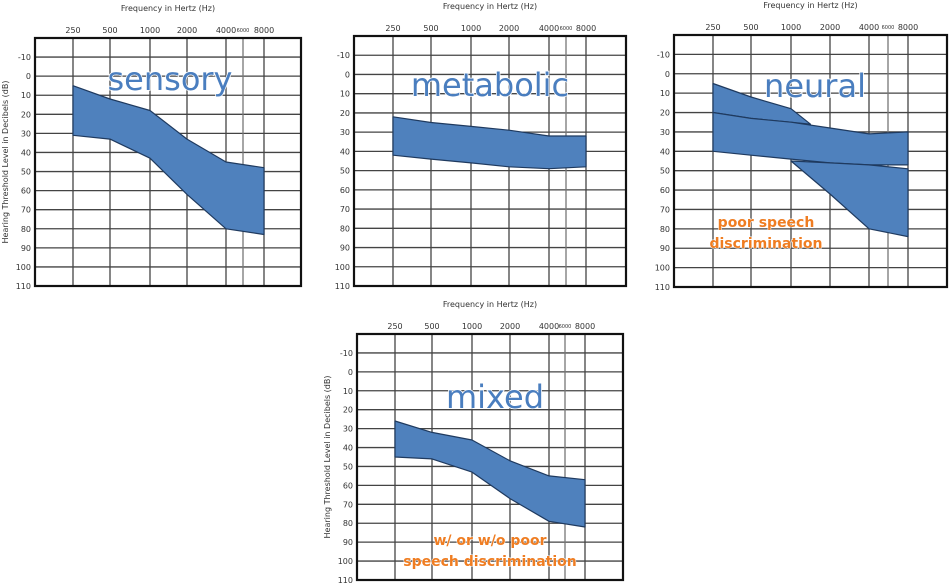  Describe the element at coordinates (490, 85) in the screenshot. I see `category-label: metabolic` at that location.